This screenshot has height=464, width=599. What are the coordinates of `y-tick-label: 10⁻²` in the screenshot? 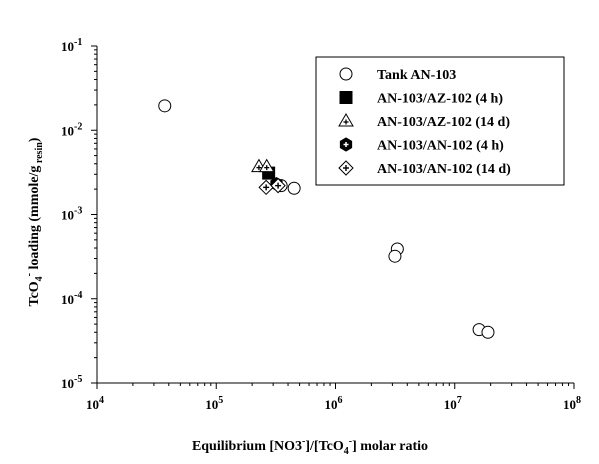 It's located at (71, 129).